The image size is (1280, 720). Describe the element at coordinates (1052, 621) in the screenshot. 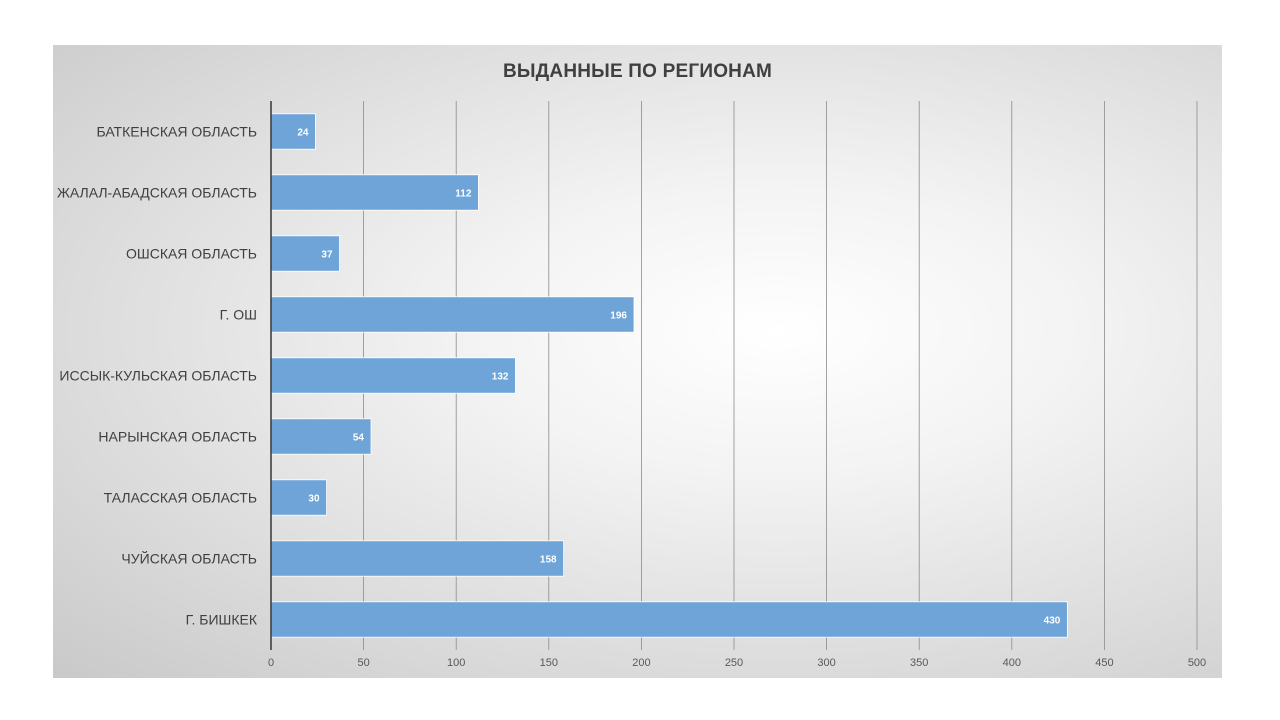

I see `data-label: 430` at that location.